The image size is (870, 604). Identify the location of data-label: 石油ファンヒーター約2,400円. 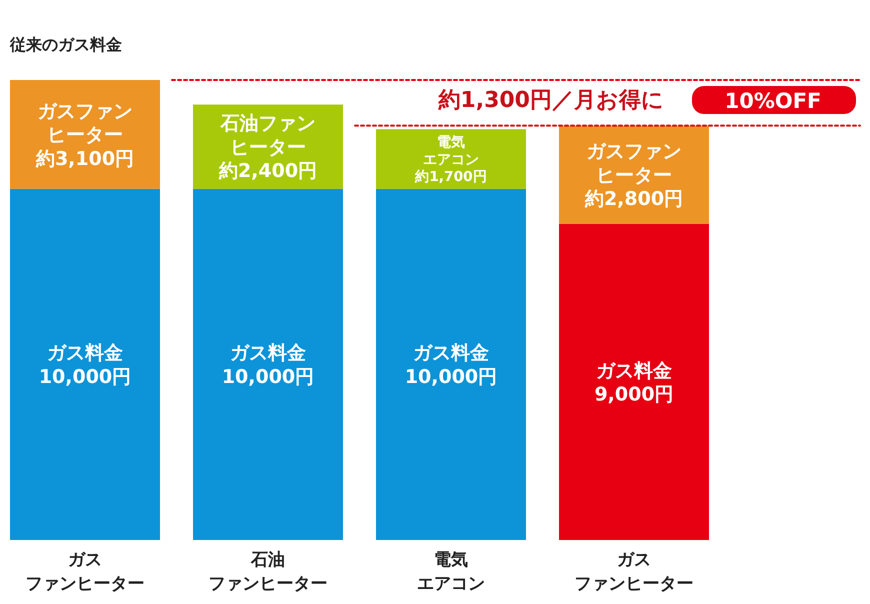
(268, 147).